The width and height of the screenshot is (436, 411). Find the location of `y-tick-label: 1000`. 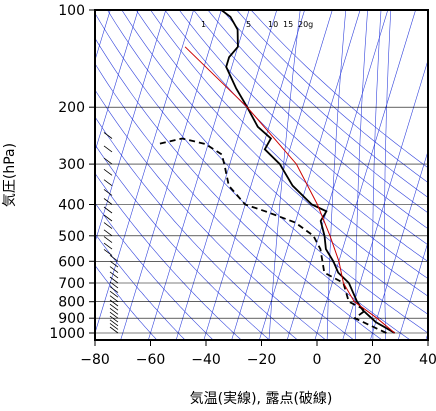

y-tick-label: 1000 is located at coordinates (67, 334).